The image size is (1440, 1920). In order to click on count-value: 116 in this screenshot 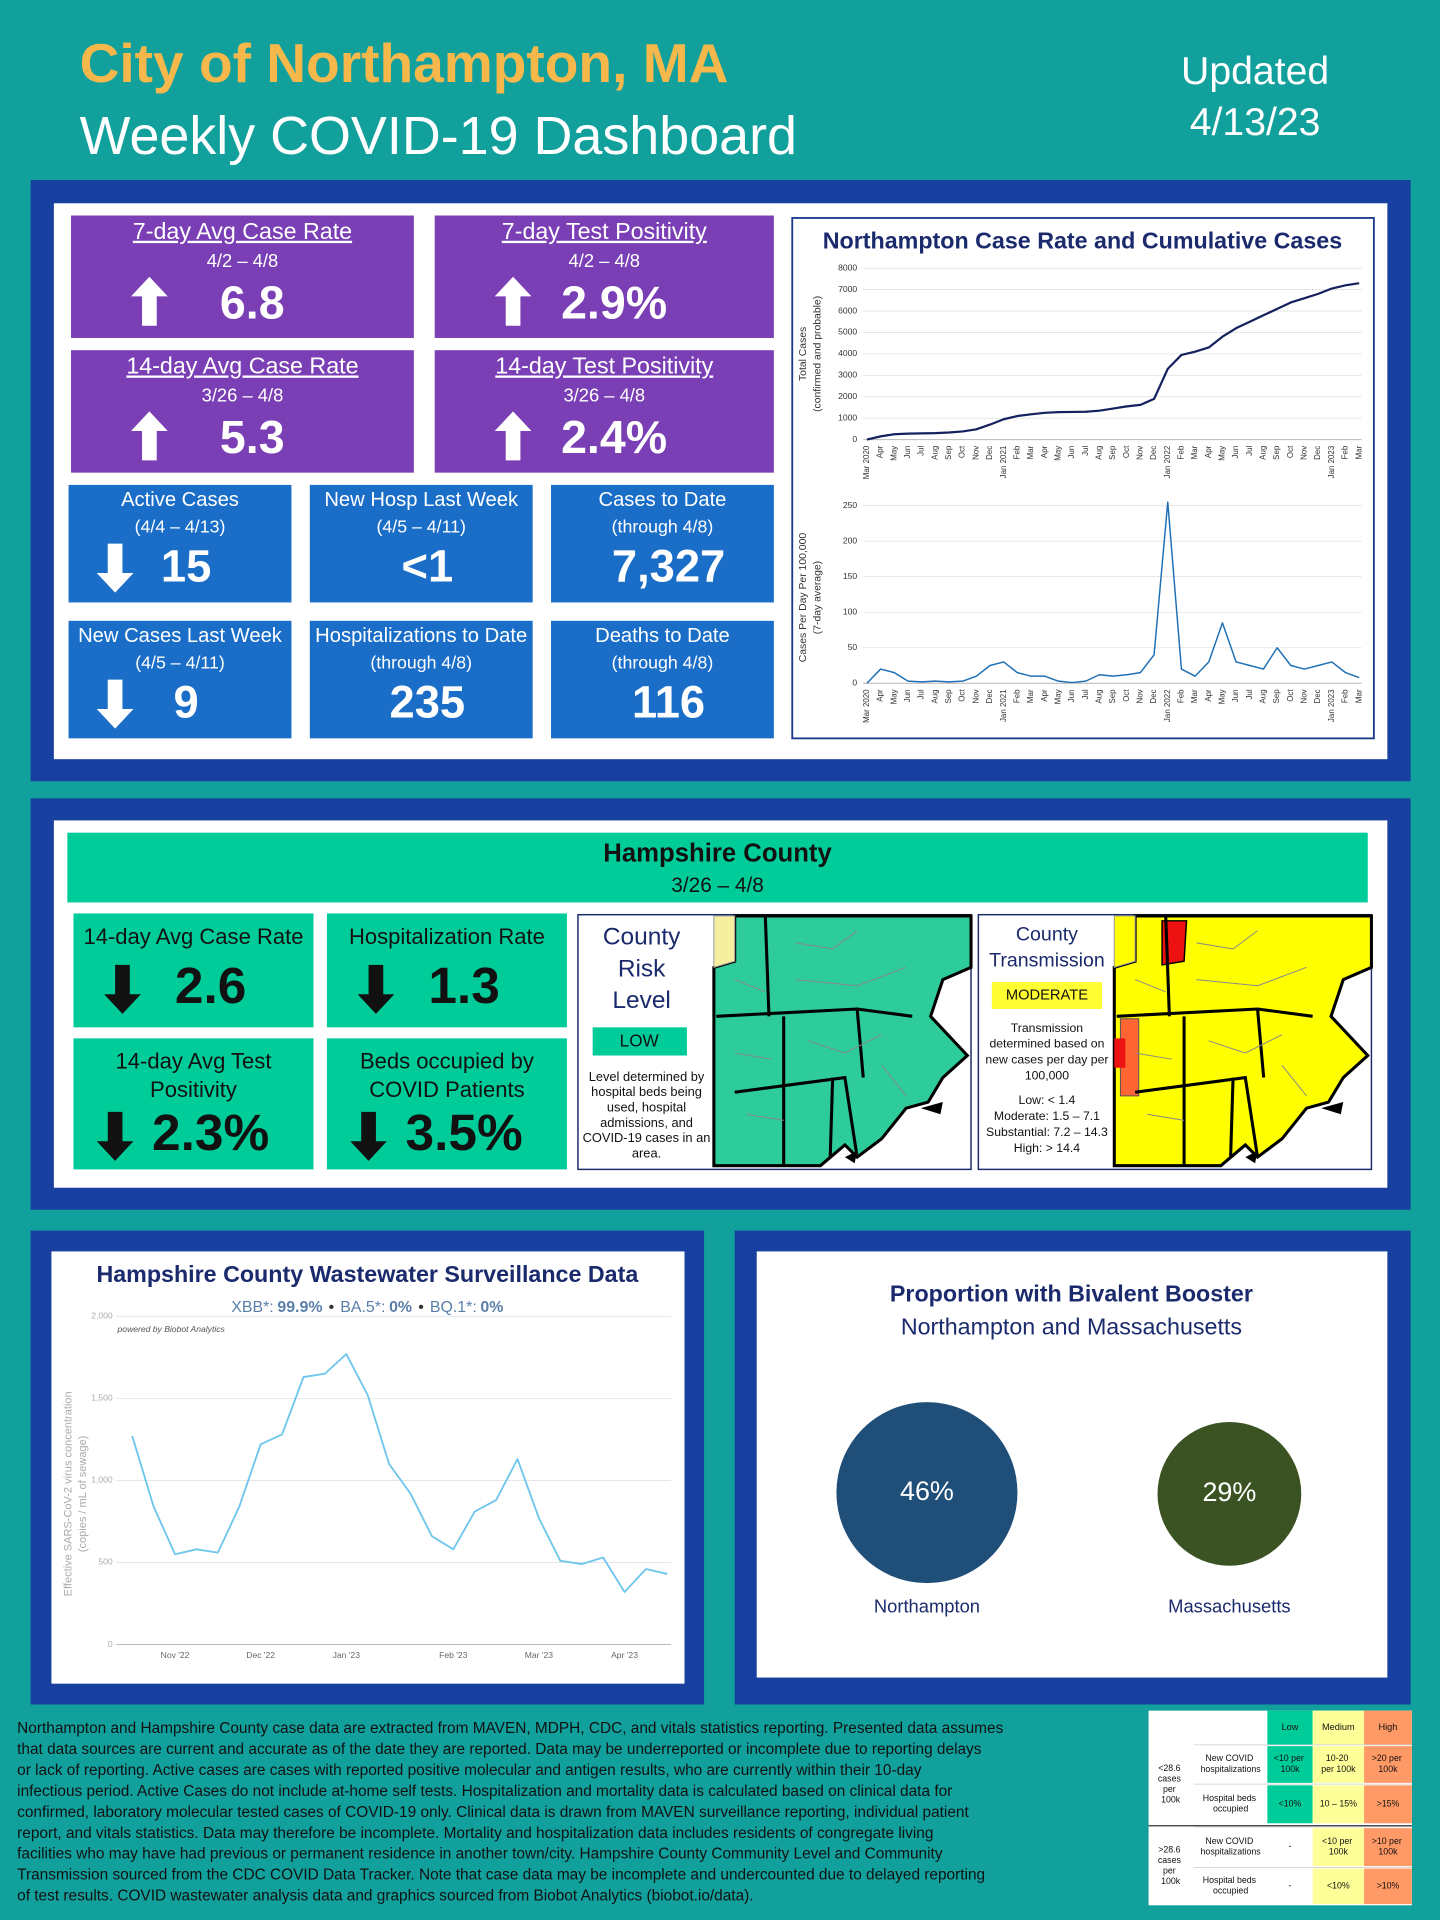, I will do `click(668, 701)`.